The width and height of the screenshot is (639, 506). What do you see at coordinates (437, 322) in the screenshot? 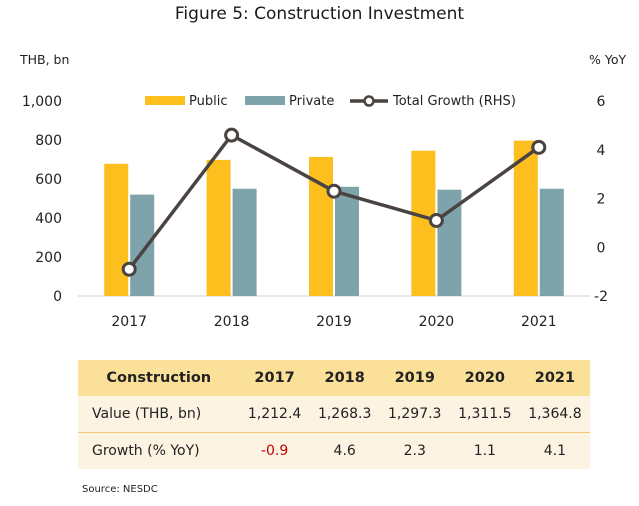
I see `x-tick-label: 2020` at bounding box center [437, 322].